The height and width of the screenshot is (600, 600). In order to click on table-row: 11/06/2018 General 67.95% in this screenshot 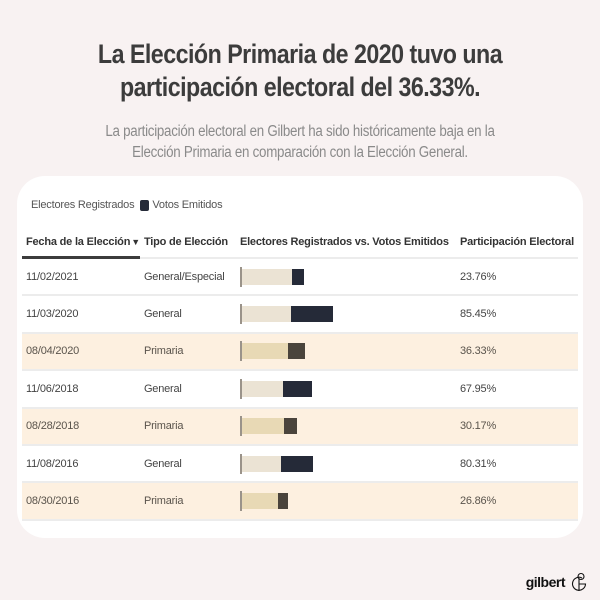, I will do `click(300, 389)`.